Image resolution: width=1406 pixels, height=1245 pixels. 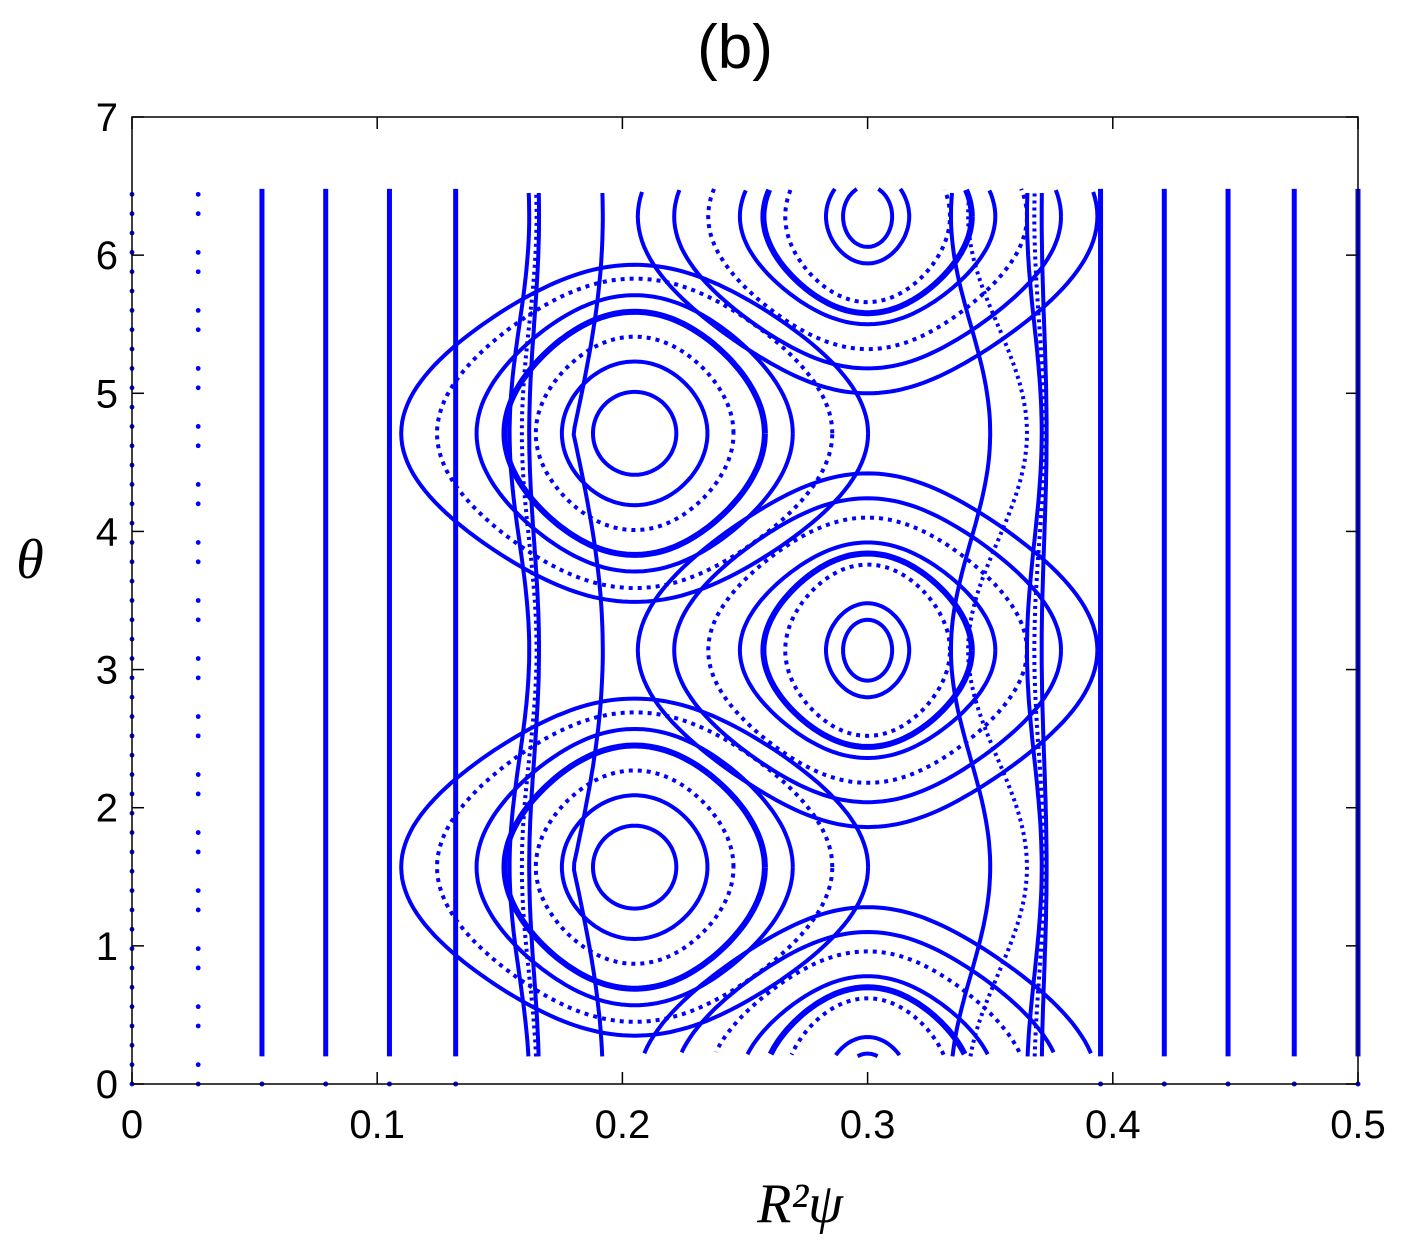 I want to click on y-tick-label: 5, so click(x=107, y=394).